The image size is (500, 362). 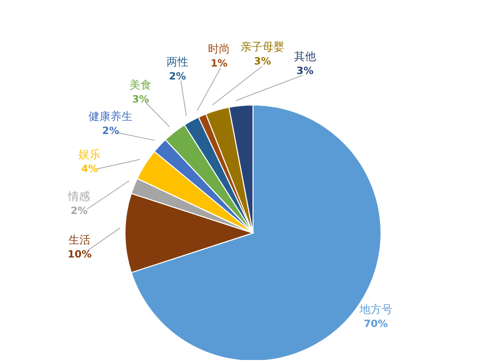 I want to click on slice-label: 健康养生, so click(x=110, y=116).